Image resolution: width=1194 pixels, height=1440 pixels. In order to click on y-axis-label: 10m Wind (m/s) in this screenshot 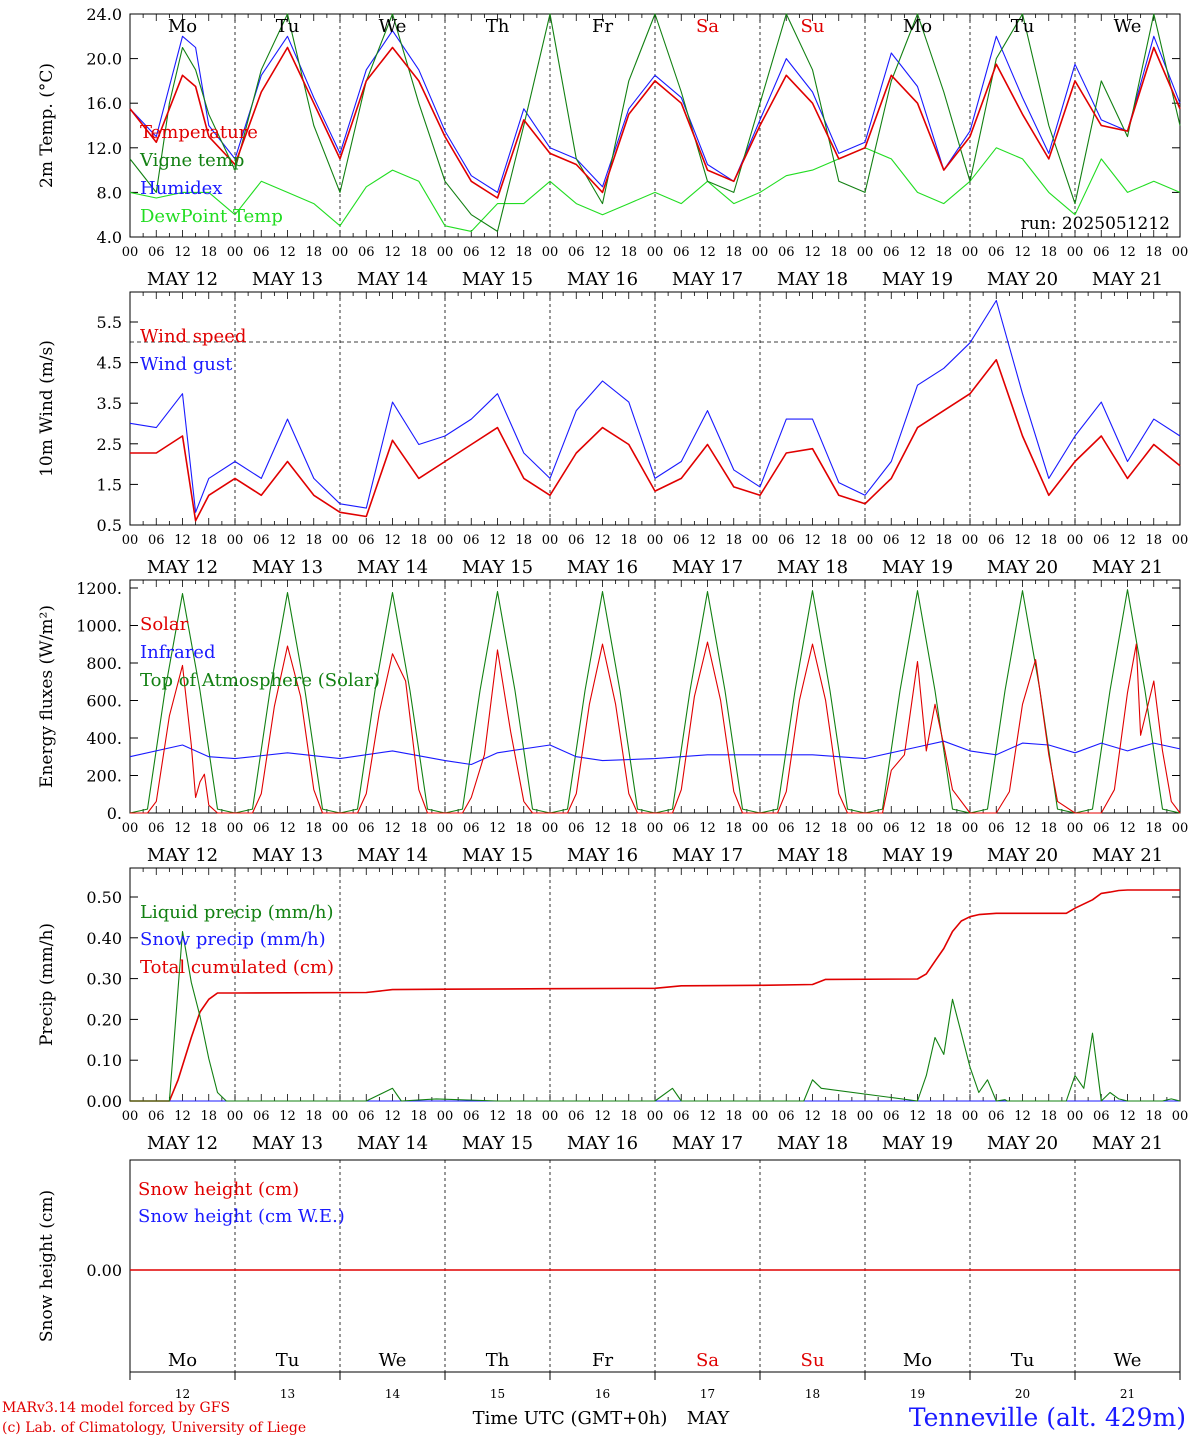, I will do `click(47, 408)`.